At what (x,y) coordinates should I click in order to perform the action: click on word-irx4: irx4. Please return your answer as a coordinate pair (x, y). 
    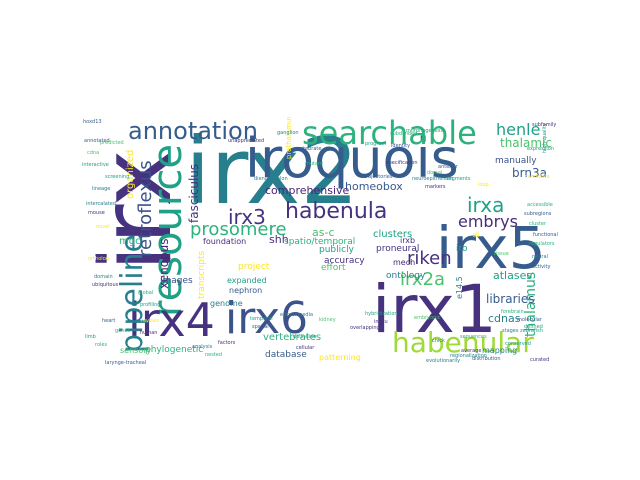
    Looking at the image, I should click on (171, 320).